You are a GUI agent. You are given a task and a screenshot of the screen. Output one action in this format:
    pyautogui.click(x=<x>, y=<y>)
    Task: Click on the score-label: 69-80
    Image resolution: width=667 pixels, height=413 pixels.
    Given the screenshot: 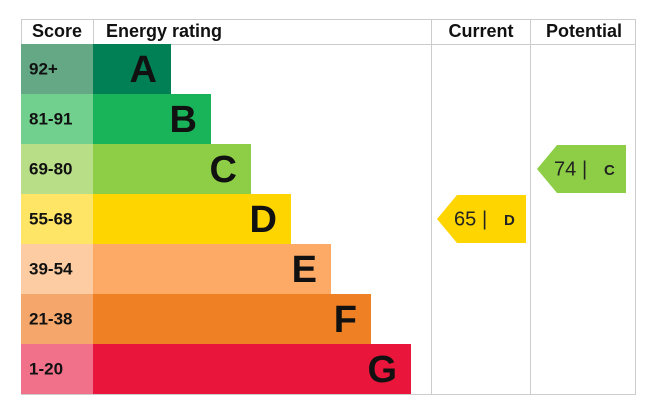 What is the action you would take?
    pyautogui.click(x=50, y=168)
    